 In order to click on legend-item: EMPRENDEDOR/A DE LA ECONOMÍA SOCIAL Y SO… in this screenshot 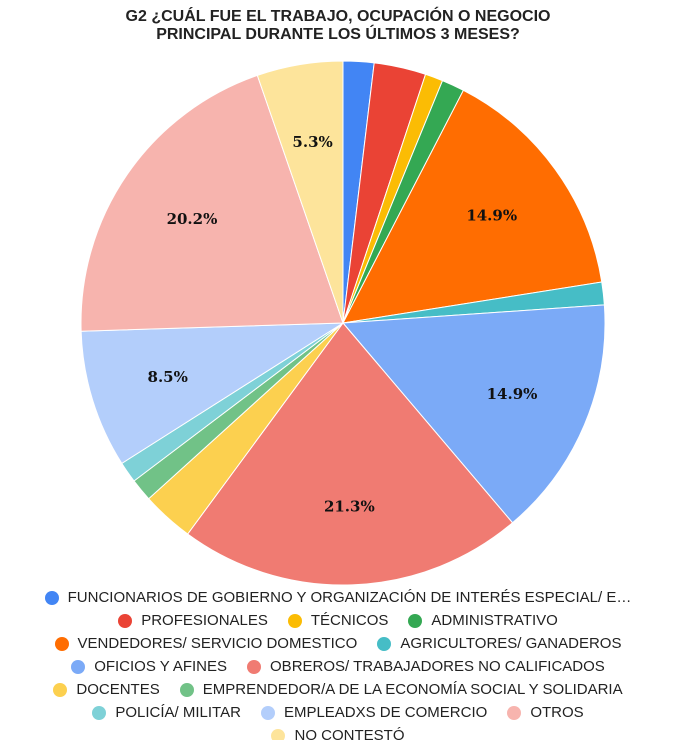, I will do `click(401, 689)`.